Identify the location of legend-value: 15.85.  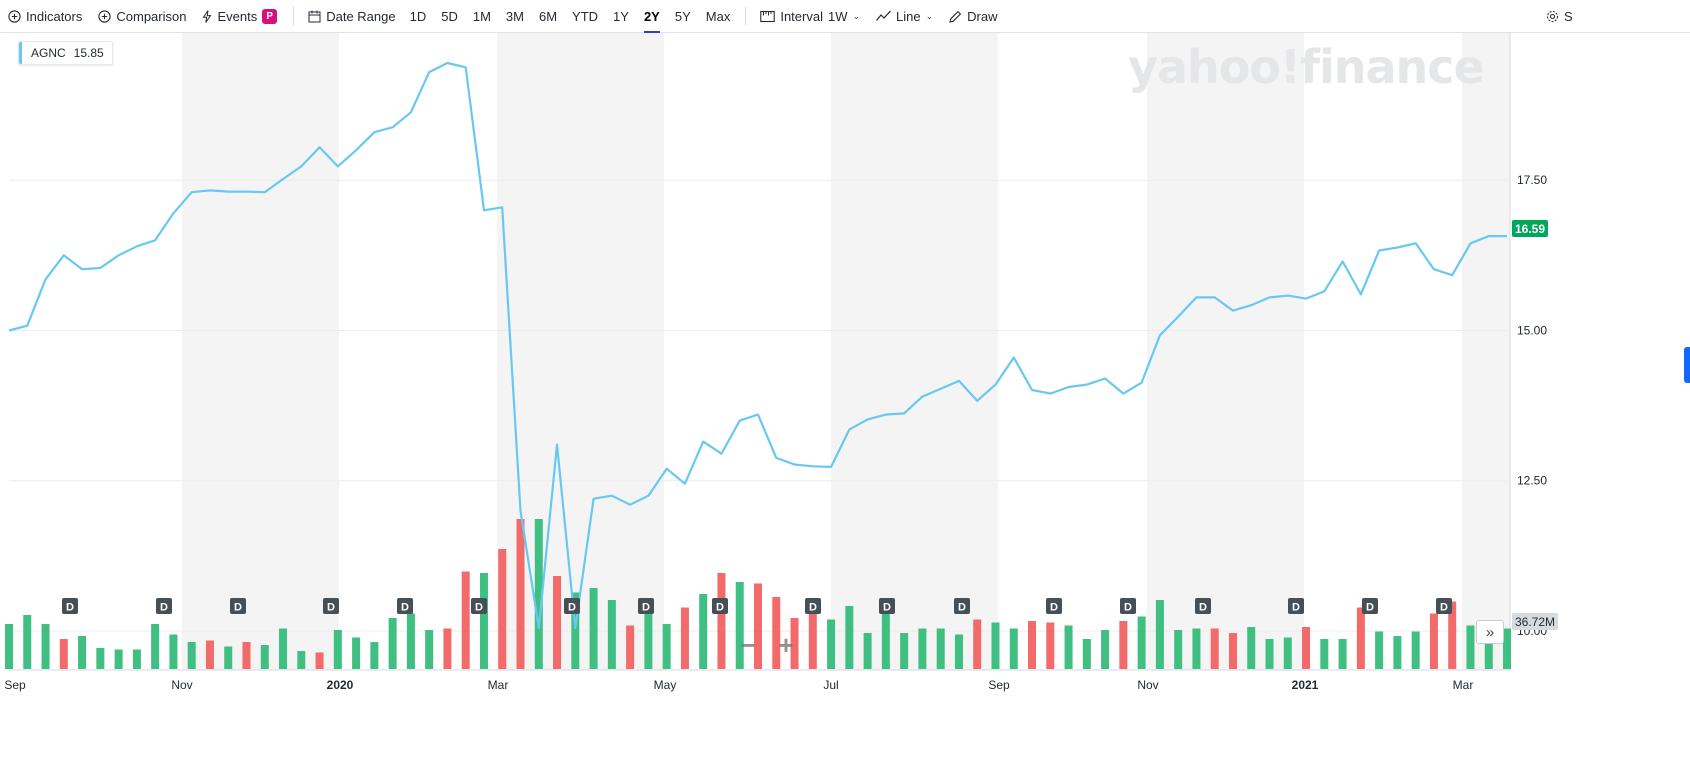
(88, 53).